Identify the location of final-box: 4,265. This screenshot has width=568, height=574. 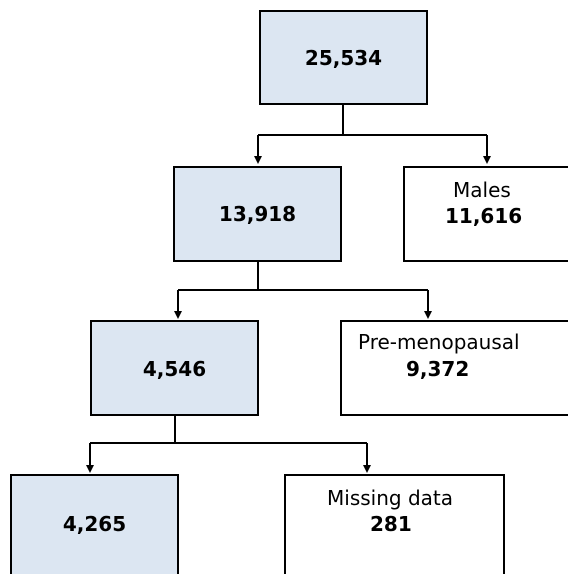
(94, 524).